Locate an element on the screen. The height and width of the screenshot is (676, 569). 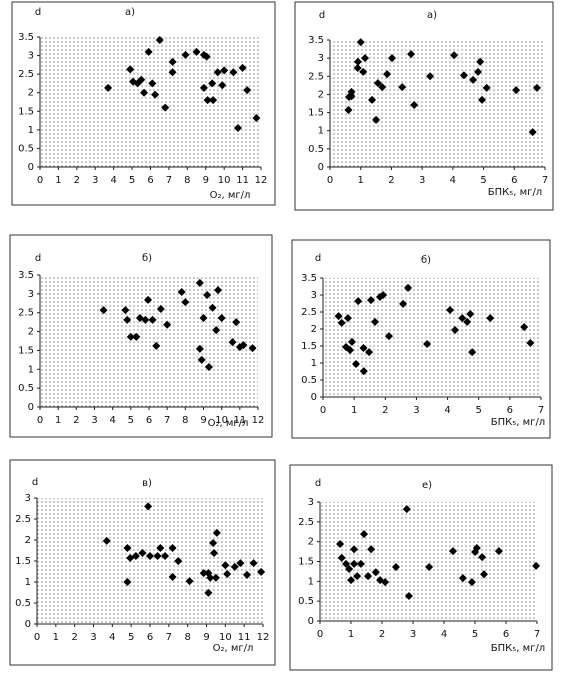
y-tick-label: 3.5 is located at coordinates (309, 278).